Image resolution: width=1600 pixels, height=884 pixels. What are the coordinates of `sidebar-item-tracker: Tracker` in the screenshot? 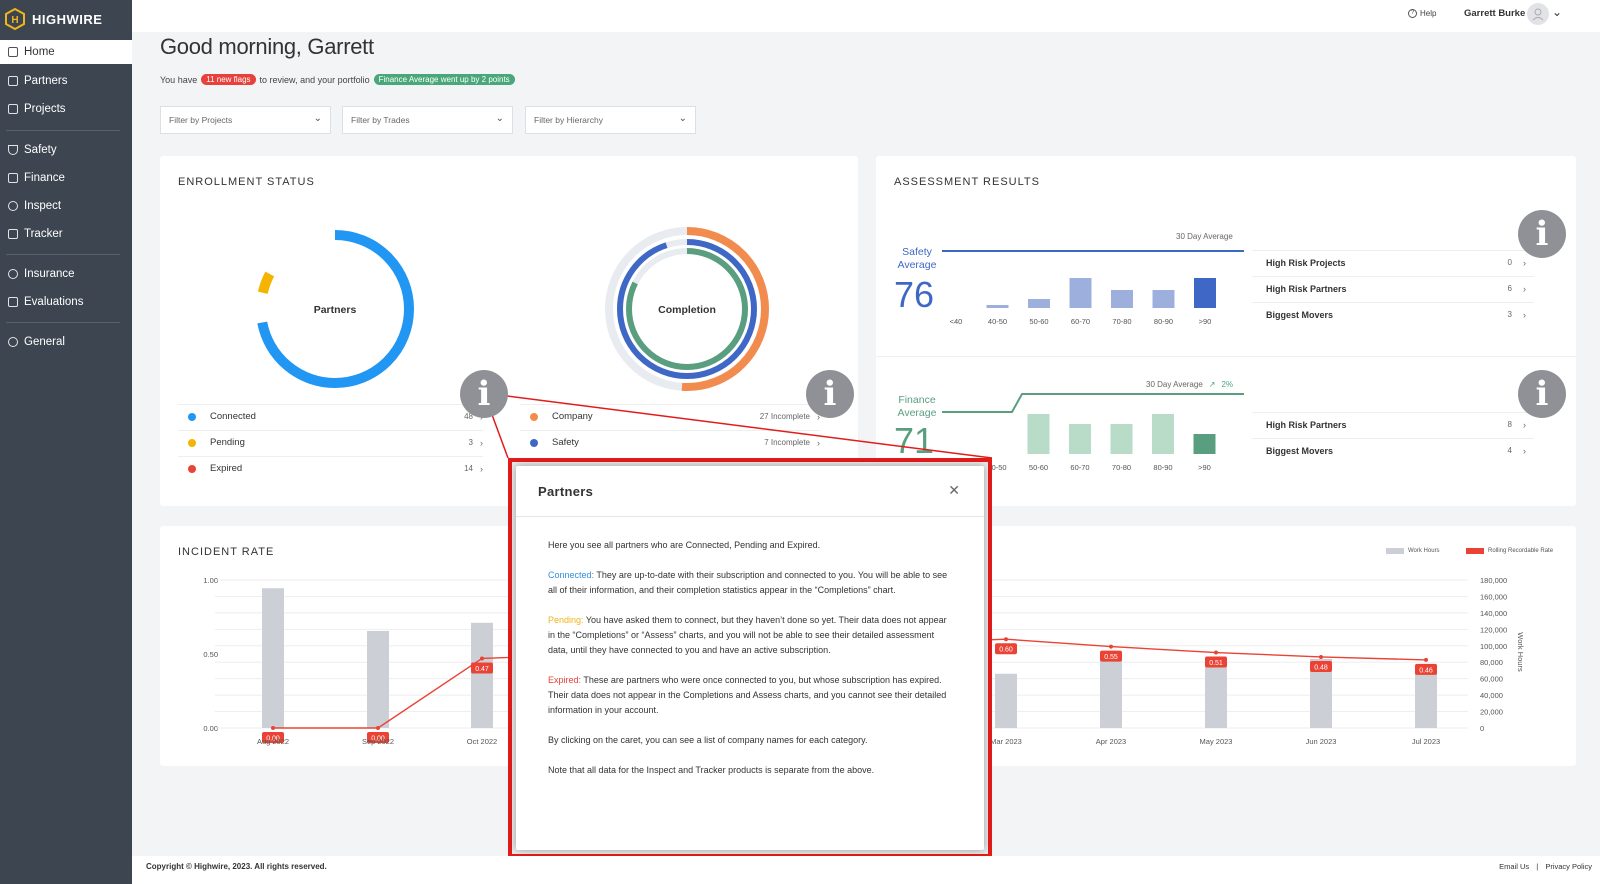 It's located at (66, 234).